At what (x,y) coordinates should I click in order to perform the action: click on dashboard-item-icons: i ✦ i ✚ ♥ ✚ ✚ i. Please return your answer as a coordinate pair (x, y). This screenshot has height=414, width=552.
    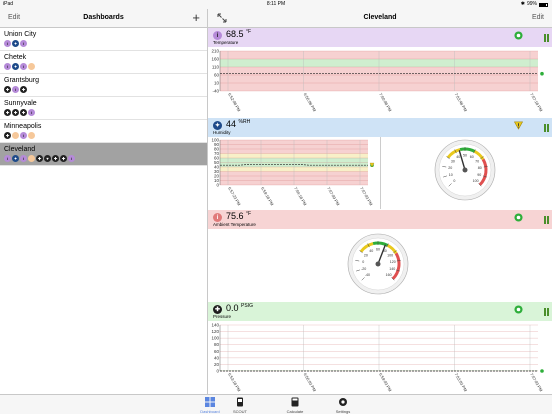
    Looking at the image, I should click on (103, 158).